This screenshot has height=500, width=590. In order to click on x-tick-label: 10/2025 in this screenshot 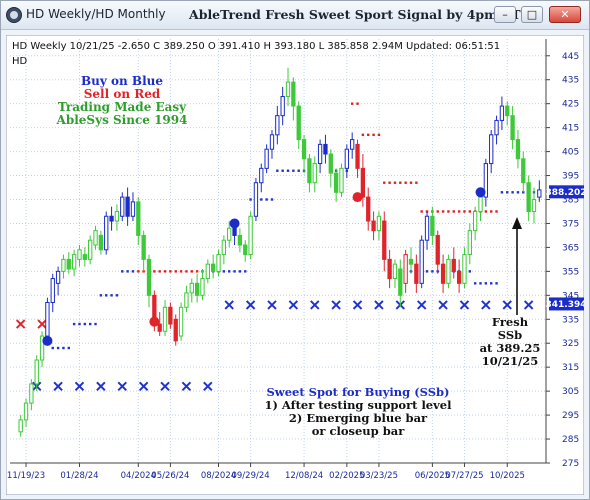, I will do `click(507, 476)`.